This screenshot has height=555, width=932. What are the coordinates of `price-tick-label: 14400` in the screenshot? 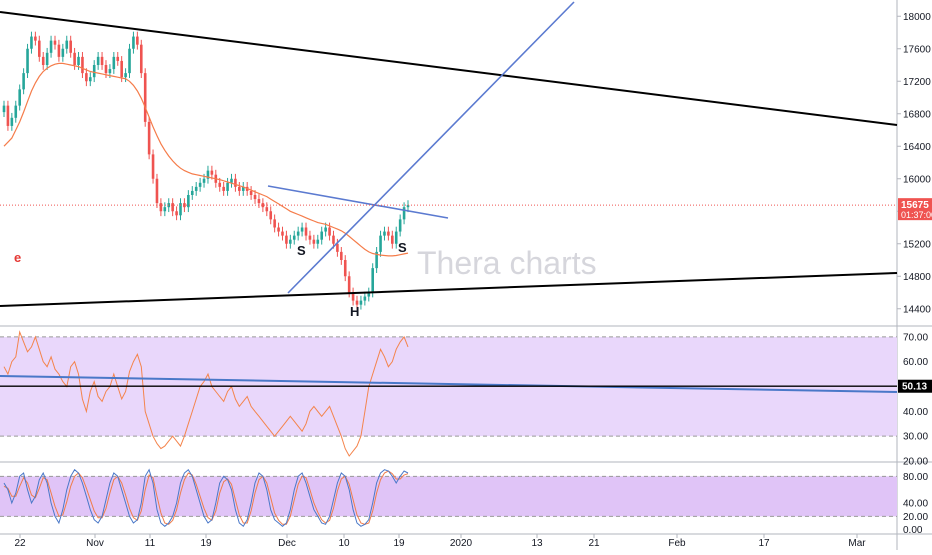 It's located at (917, 309).